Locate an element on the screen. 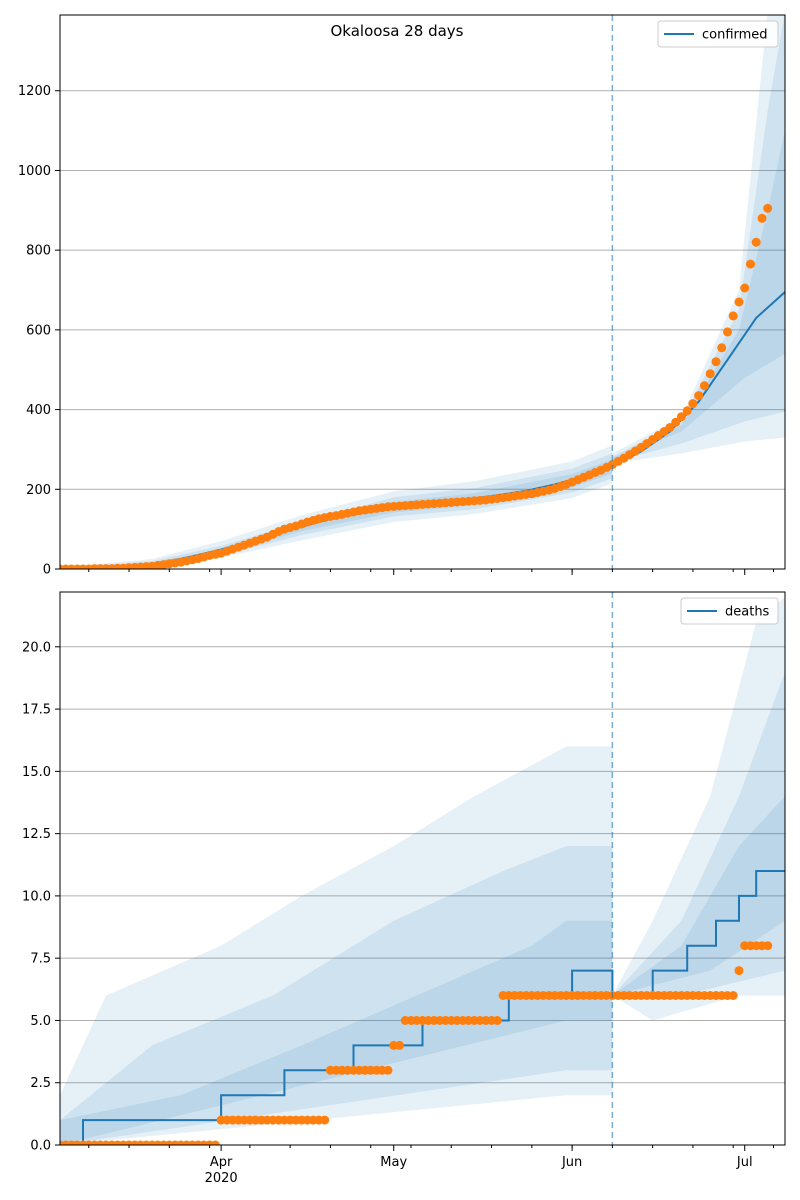 The image size is (800, 1200). confirmed-y-tick-label: 200 is located at coordinates (38, 490).